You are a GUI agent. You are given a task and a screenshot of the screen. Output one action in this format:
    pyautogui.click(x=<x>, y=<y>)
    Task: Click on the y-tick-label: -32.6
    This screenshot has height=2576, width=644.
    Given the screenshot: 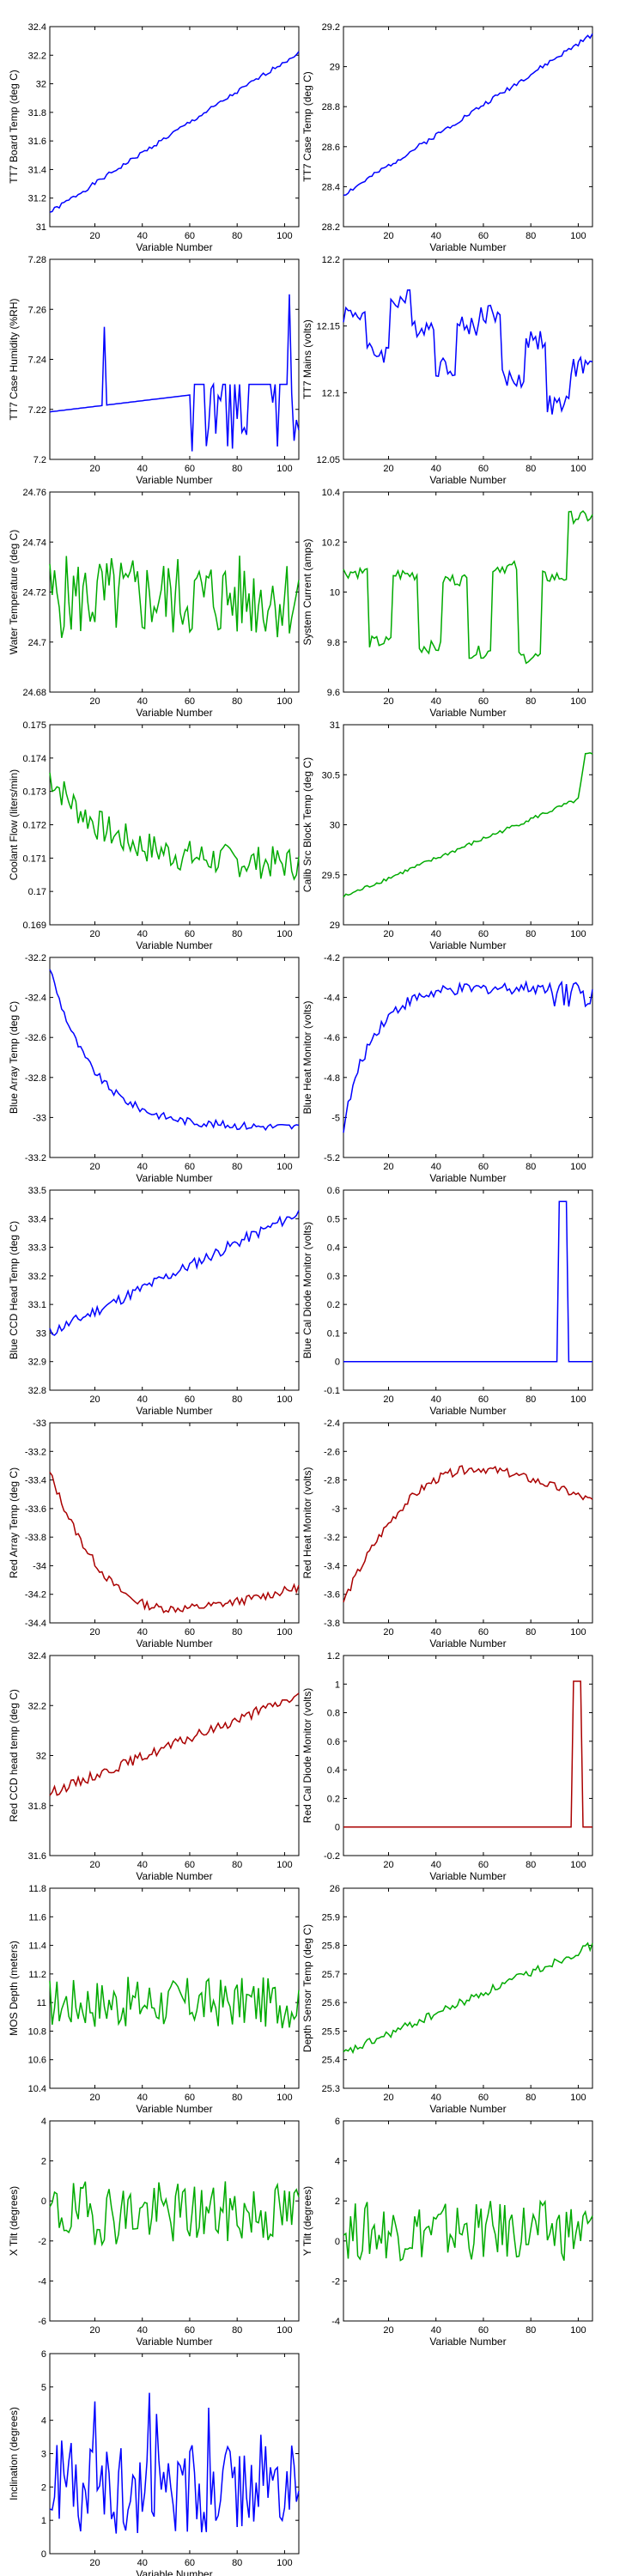 What is the action you would take?
    pyautogui.click(x=36, y=1038)
    